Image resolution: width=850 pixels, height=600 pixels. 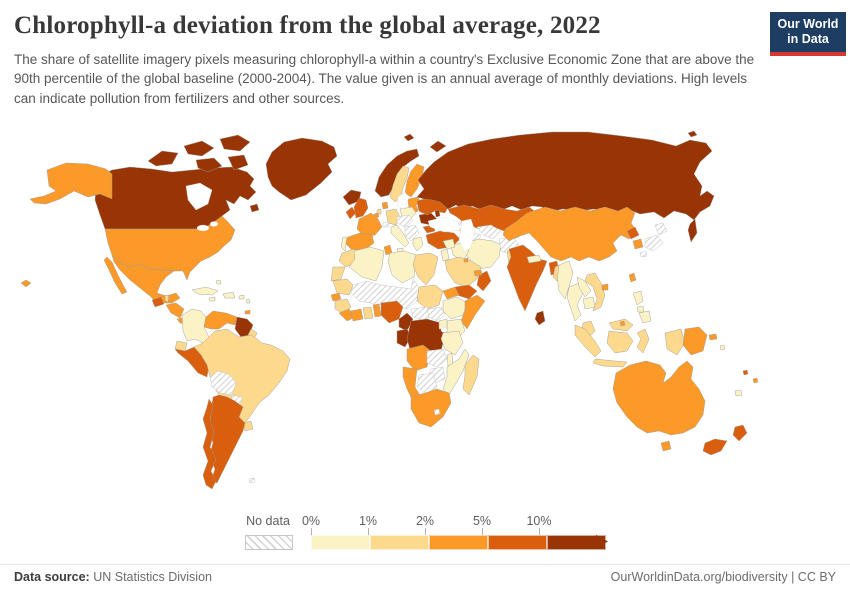 I want to click on country-venezuela, so click(x=220, y=320).